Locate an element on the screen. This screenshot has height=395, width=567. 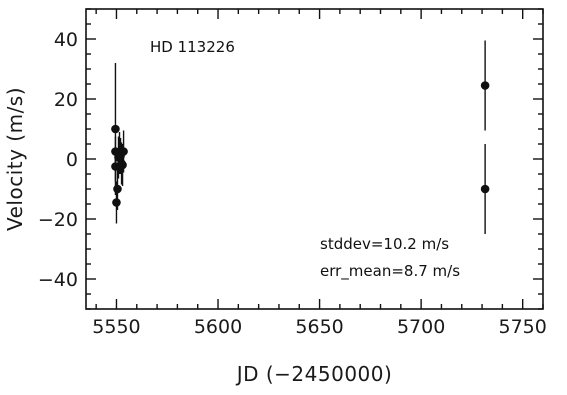
x-tick-label: 5600 is located at coordinates (218, 327).